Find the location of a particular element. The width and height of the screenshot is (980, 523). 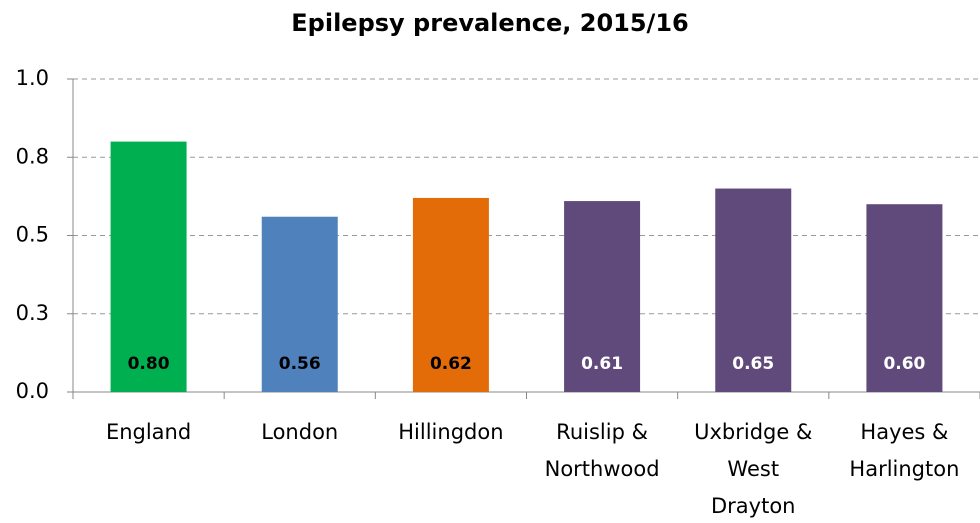

y-tick-label: 0.5 is located at coordinates (32, 235).